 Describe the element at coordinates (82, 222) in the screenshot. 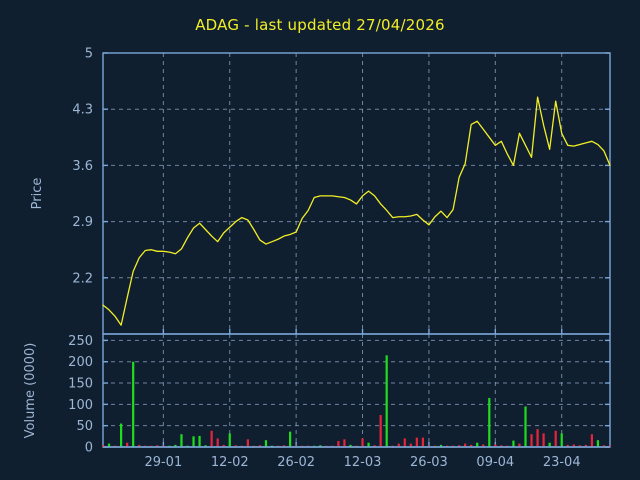

I see `price-y-tick-label: 2.9` at that location.